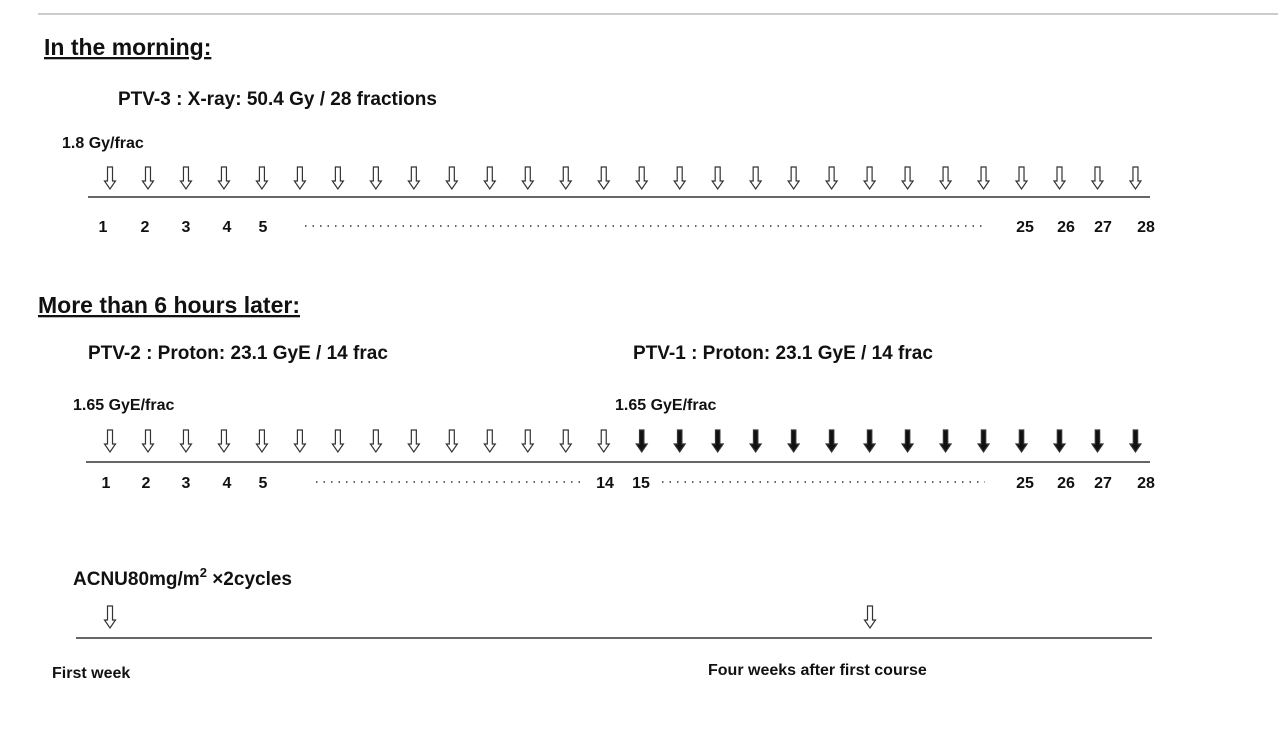  I want to click on plan-label: PTV-1 : Proton: 23.1 GyE / 14 frac, so click(783, 353).